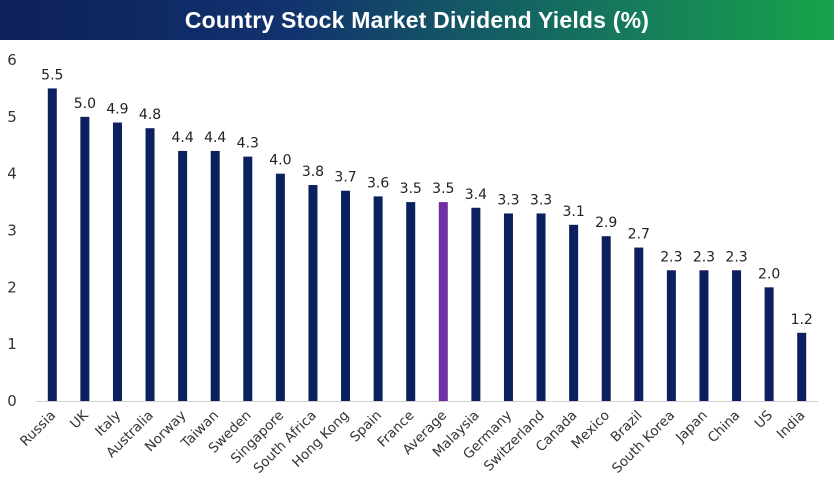  Describe the element at coordinates (12, 344) in the screenshot. I see `y-tick-label: 1` at that location.